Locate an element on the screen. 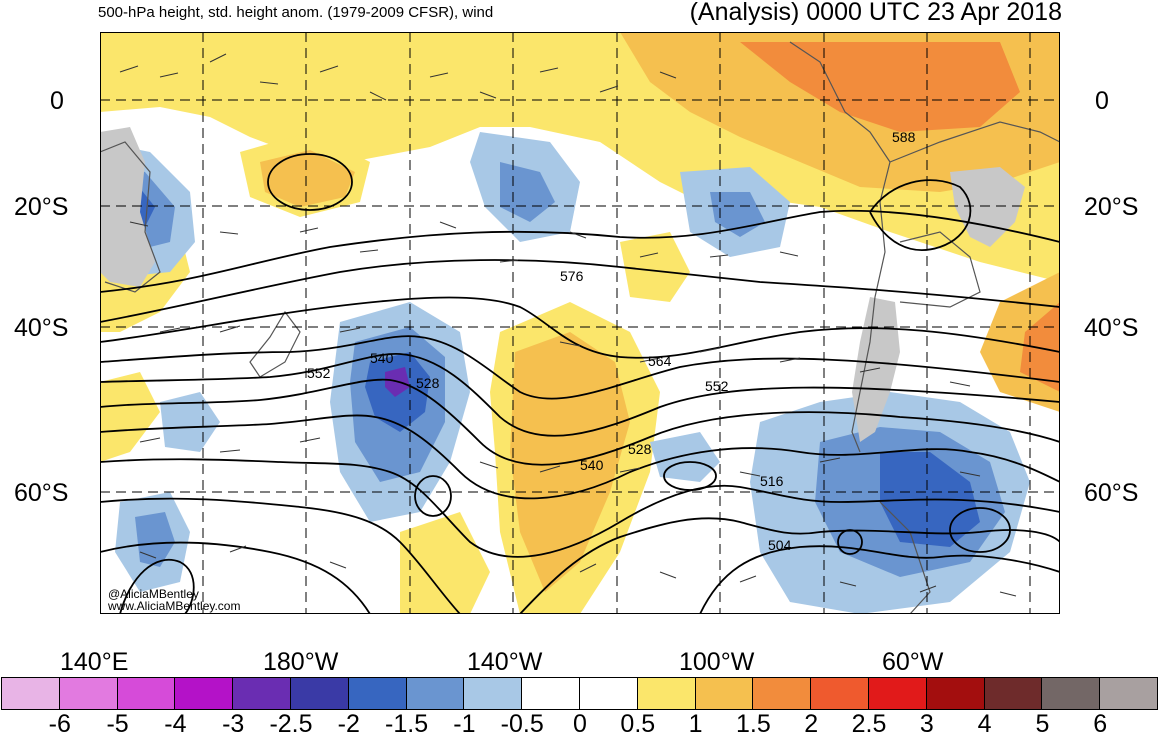  colorbar-tick-labels: -6 -5 -4 -3 -2.5 -2 -1.5 -1 -0.5 0 0.5 1 1.5 2 2.5 3 4 5 6 is located at coordinates (580, 724).